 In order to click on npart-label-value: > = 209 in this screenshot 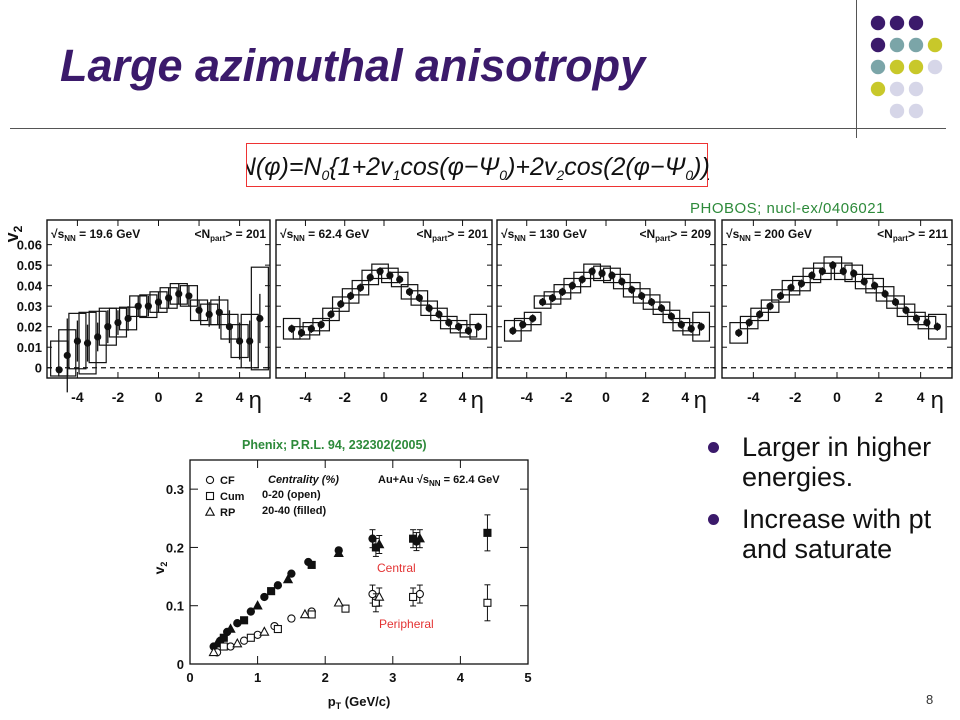, I will do `click(690, 234)`.